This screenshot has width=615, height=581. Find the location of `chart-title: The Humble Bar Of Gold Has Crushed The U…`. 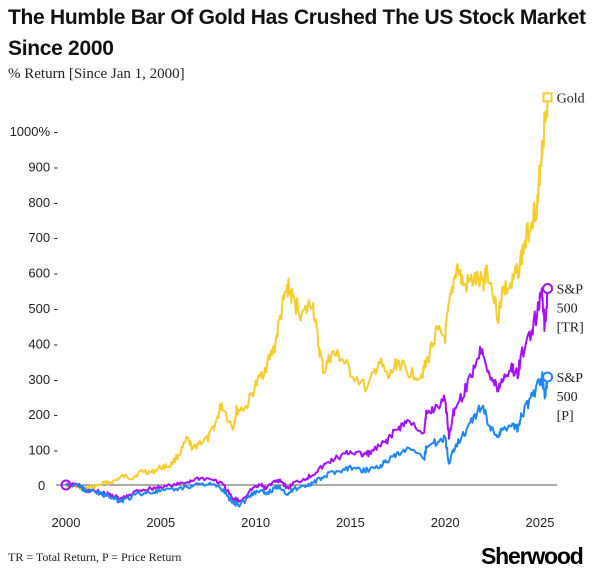

chart-title: The Humble Bar Of Gold Has Crushed The U… is located at coordinates (297, 33).